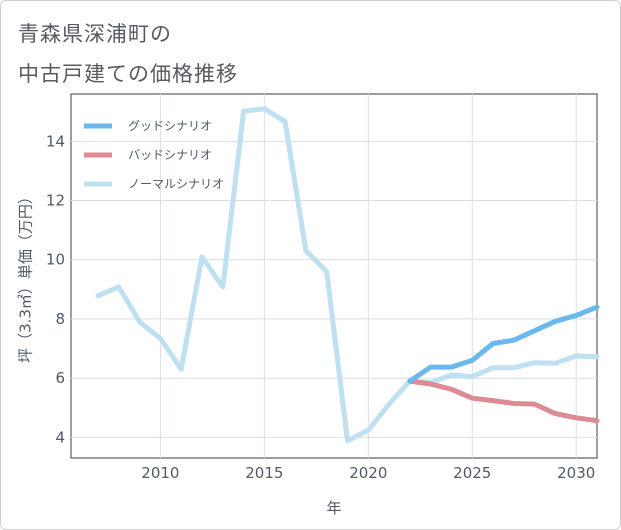  Describe the element at coordinates (472, 473) in the screenshot. I see `x-tick-label: 2025` at that location.